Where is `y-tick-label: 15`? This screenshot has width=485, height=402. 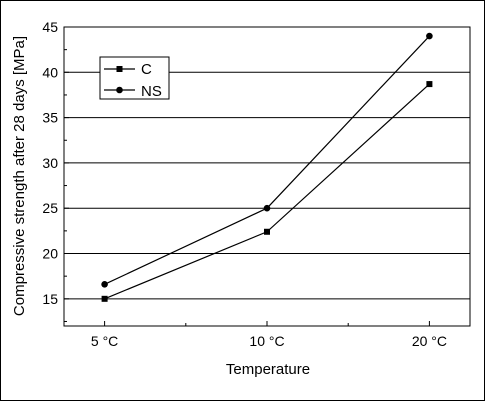 y-tick-label: 15 is located at coordinates (50, 299).